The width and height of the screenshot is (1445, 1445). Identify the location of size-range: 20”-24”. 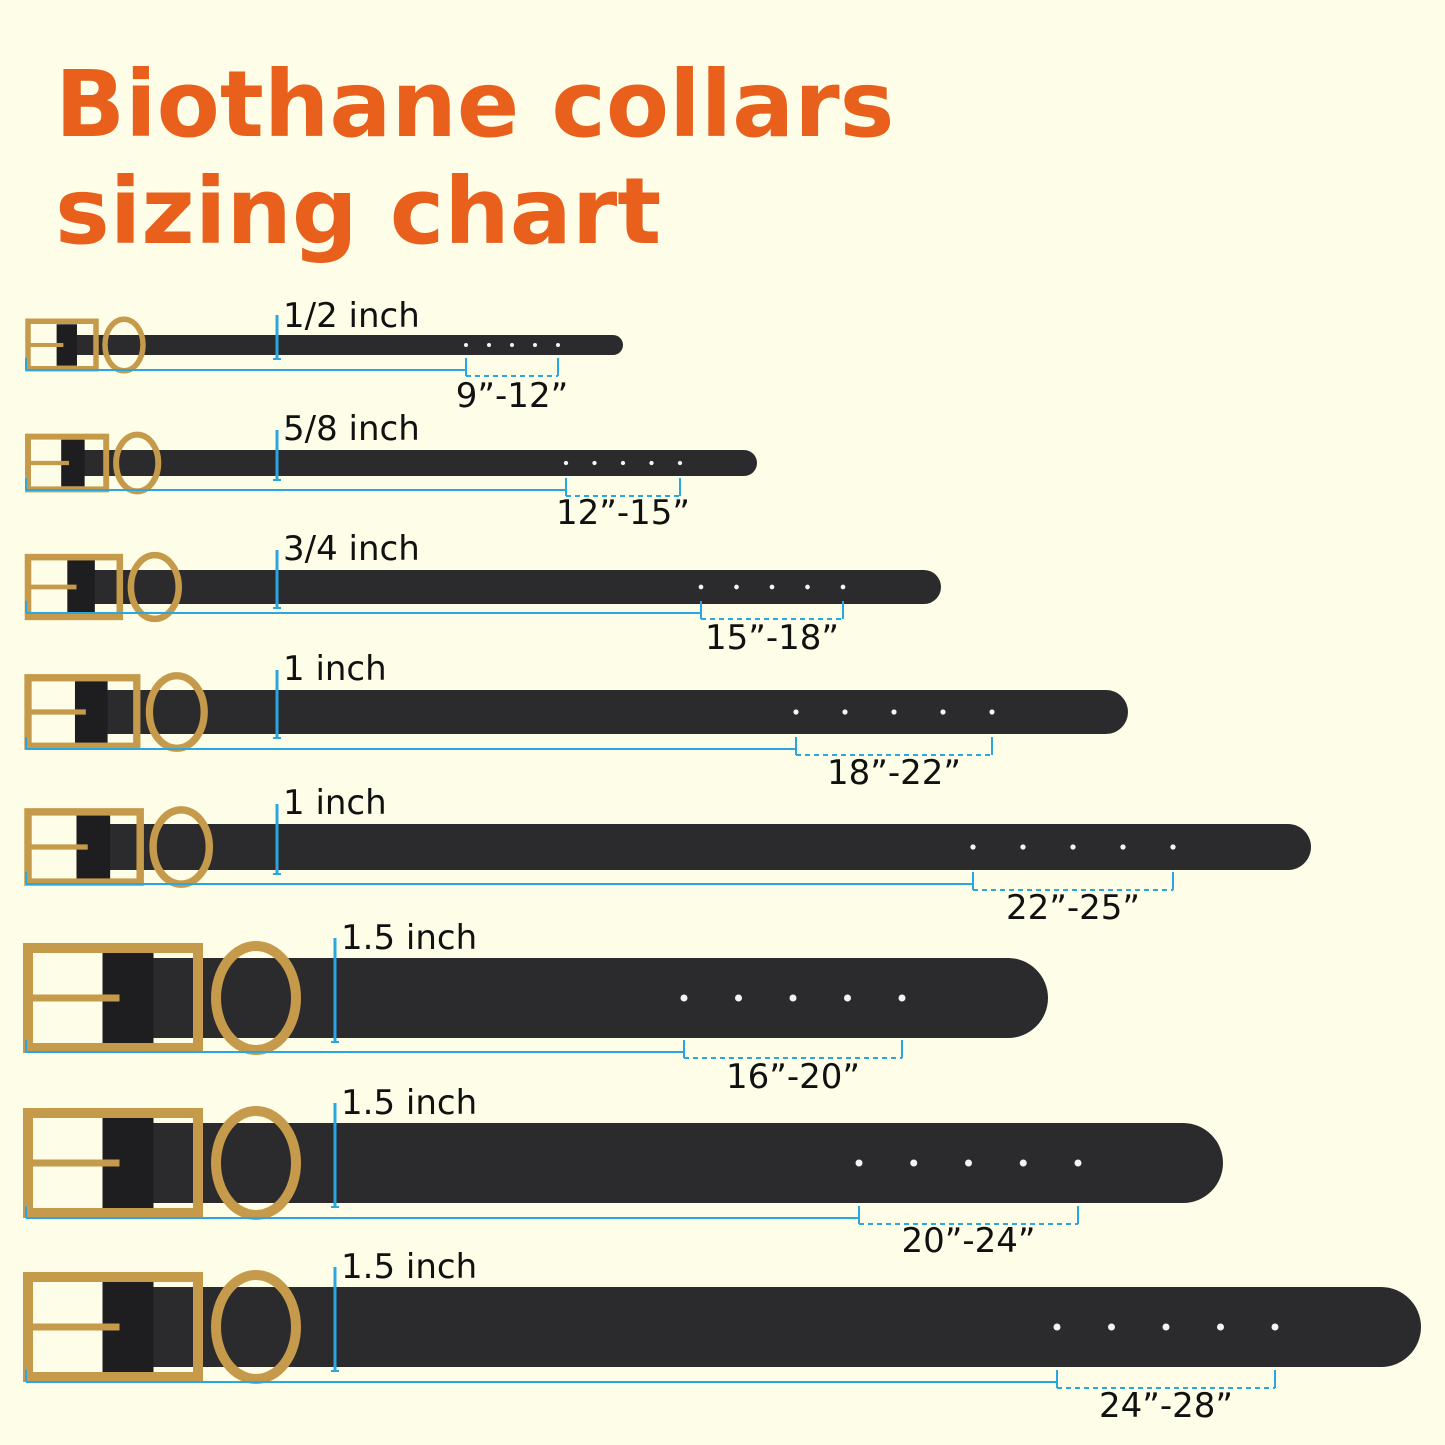
(968, 1241).